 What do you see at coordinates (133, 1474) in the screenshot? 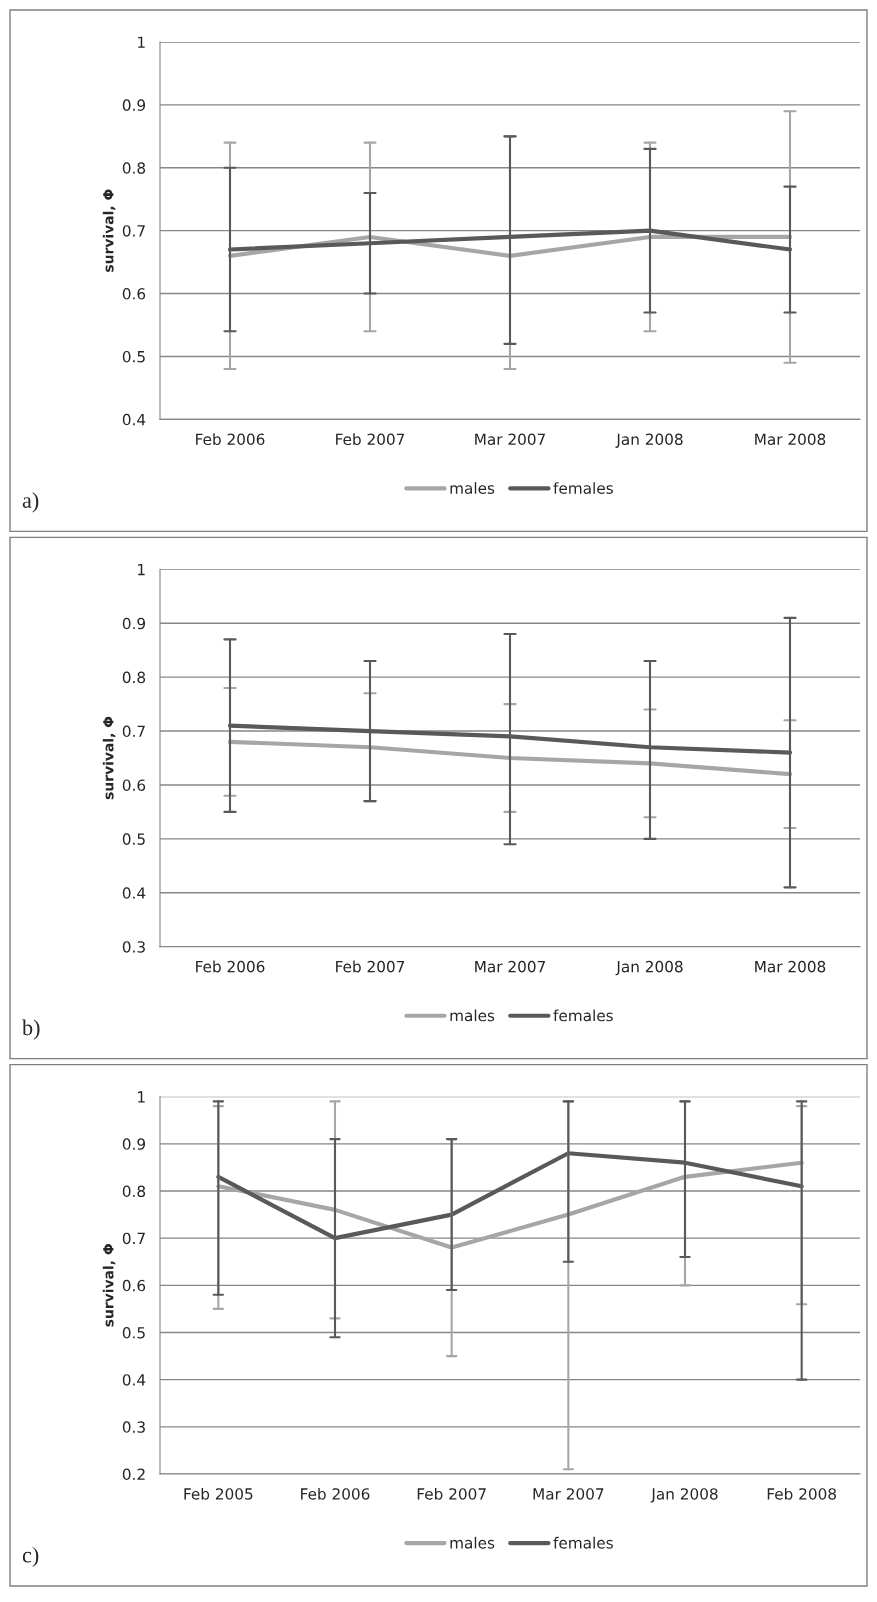
I see `y-tick-label: 0.2` at bounding box center [133, 1474].